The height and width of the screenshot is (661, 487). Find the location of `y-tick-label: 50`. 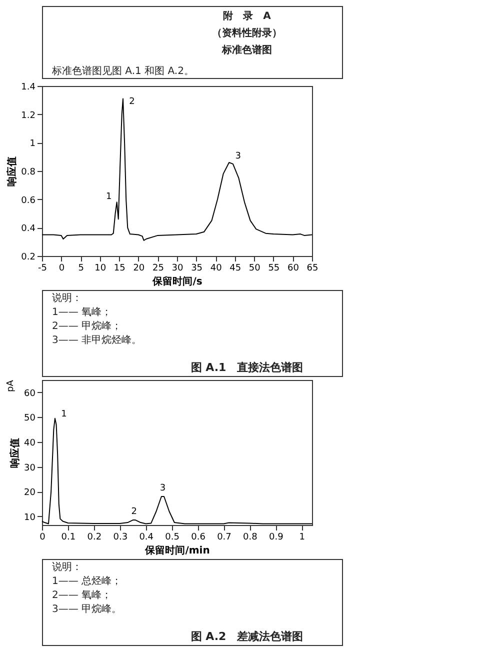

y-tick-label: 50 is located at coordinates (30, 419).